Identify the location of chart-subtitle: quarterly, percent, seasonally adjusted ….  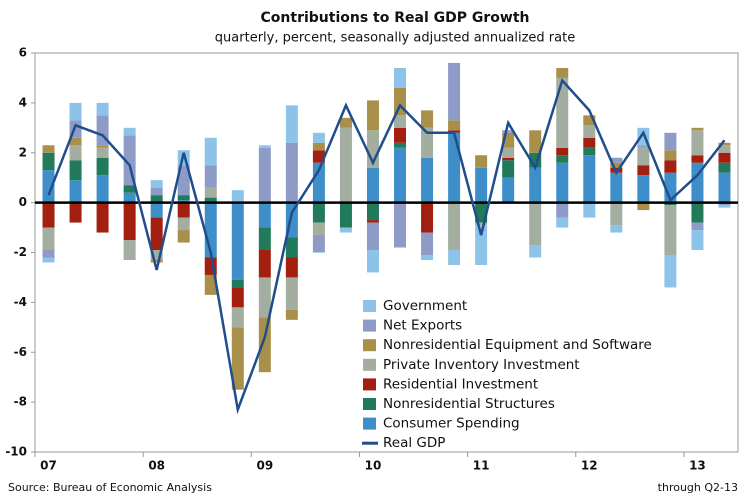
(395, 38).